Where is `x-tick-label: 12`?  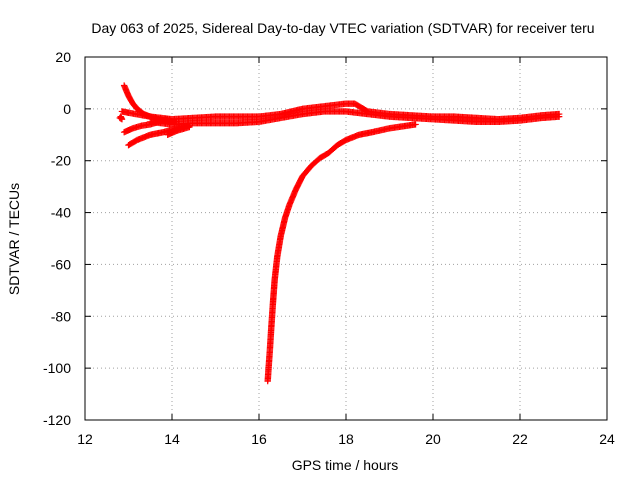 x-tick-label: 12 is located at coordinates (85, 439).